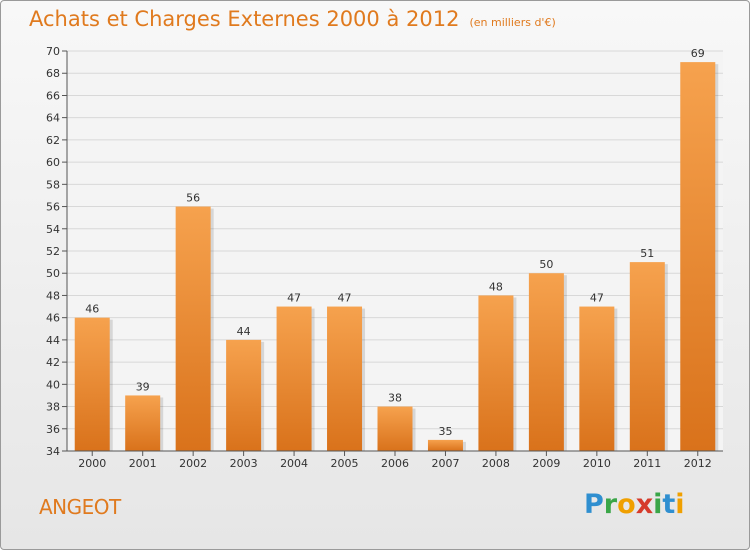 This screenshot has width=750, height=550. I want to click on x-tick-label: 2007, so click(445, 463).